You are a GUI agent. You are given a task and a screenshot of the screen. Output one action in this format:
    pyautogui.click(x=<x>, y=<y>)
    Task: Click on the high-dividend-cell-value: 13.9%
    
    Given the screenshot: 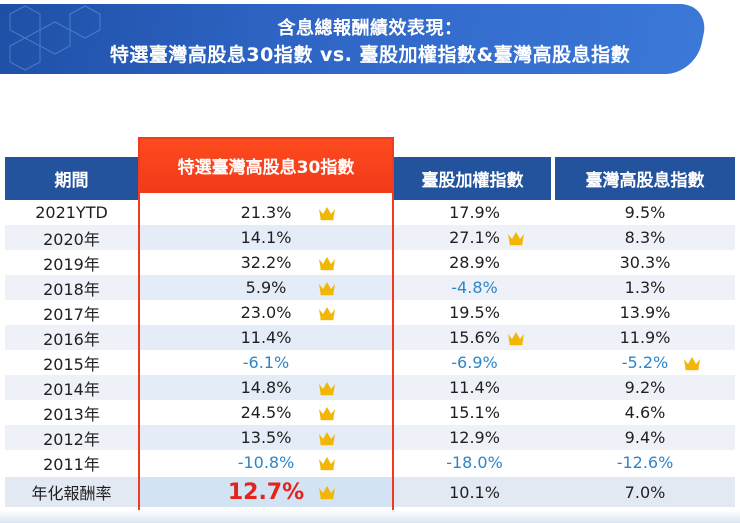 What is the action you would take?
    pyautogui.click(x=645, y=312)
    